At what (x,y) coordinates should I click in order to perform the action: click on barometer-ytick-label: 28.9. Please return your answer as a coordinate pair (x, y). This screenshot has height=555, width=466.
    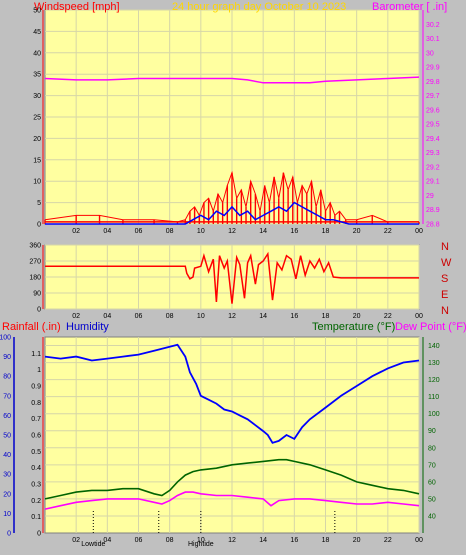
    Looking at the image, I should click on (433, 210).